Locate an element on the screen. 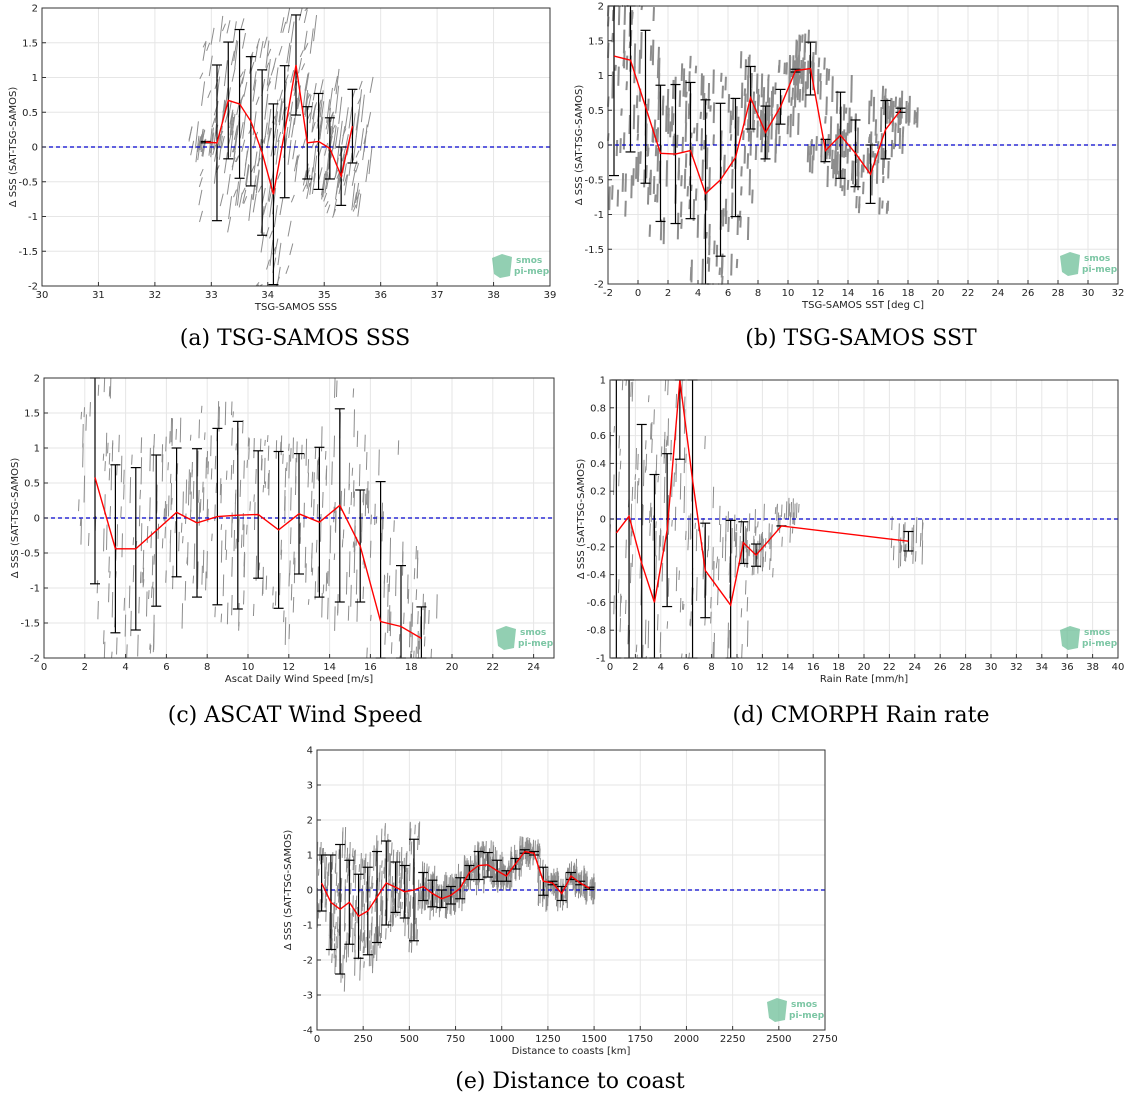 This screenshot has height=1099, width=1128. x-tick-label: 12 is located at coordinates (762, 667).